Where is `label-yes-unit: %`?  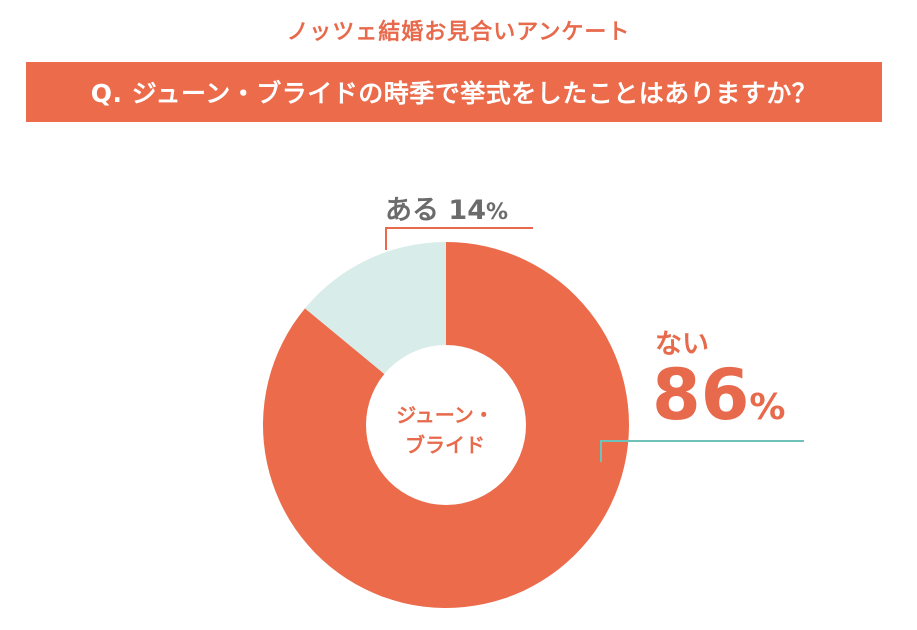 label-yes-unit: % is located at coordinates (497, 212).